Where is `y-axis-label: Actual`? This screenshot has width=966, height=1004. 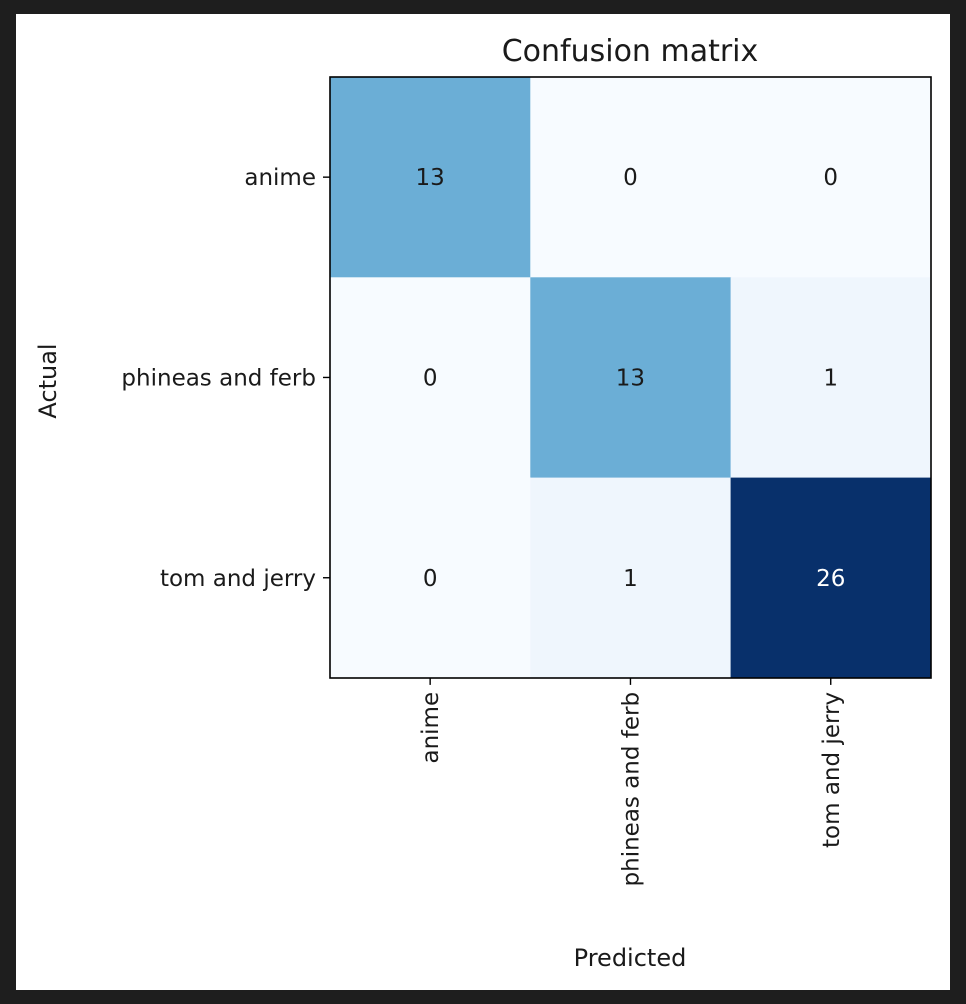
y-axis-label: Actual is located at coordinates (48, 380).